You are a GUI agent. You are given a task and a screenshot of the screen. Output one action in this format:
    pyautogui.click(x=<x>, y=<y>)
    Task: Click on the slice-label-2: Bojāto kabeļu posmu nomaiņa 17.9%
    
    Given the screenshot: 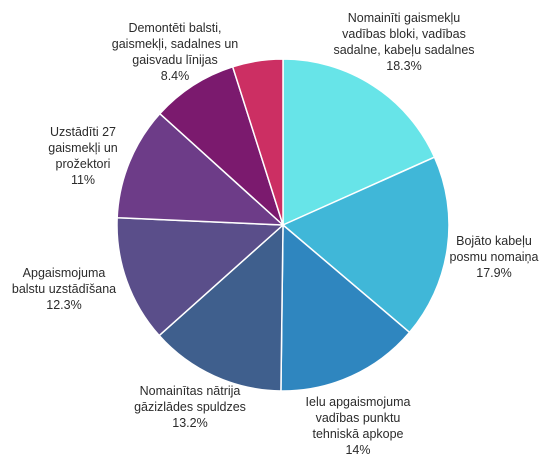 What is the action you would take?
    pyautogui.click(x=494, y=257)
    